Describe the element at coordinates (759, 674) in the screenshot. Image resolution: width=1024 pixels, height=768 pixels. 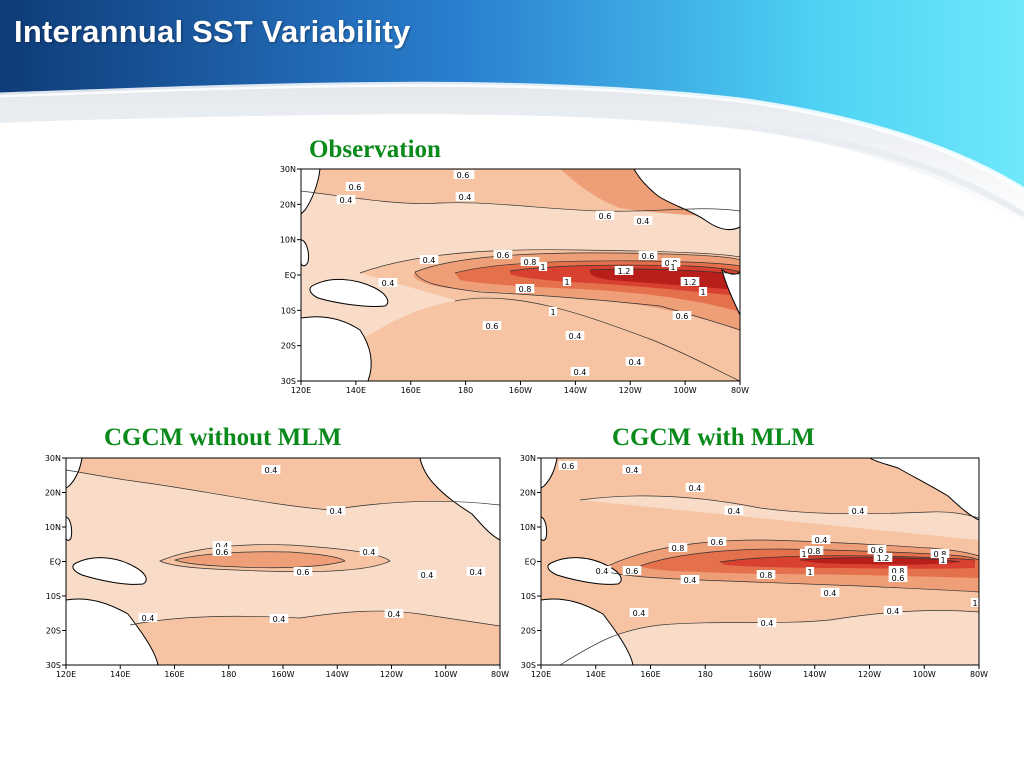
I see `lon-tick-label: 160W` at that location.